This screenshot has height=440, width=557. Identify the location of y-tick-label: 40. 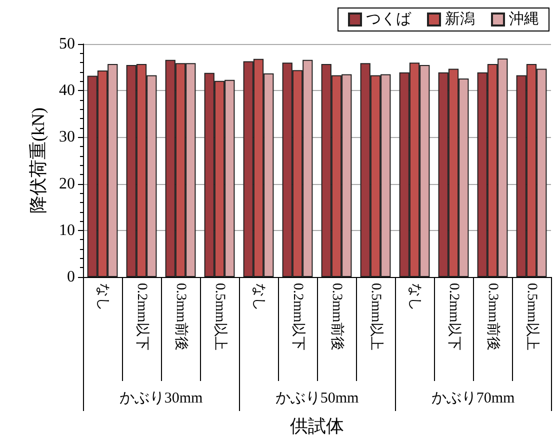
(67, 91).